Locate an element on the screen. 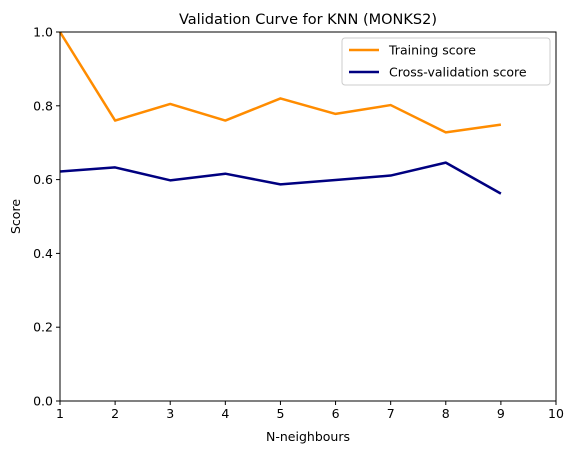 The height and width of the screenshot is (450, 578). y-tick-label: 0.6 is located at coordinates (43, 179).